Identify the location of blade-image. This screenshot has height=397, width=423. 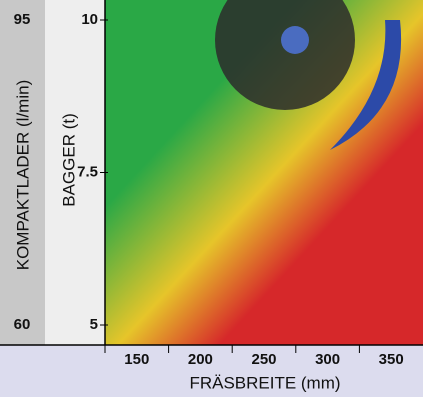
(366, 85).